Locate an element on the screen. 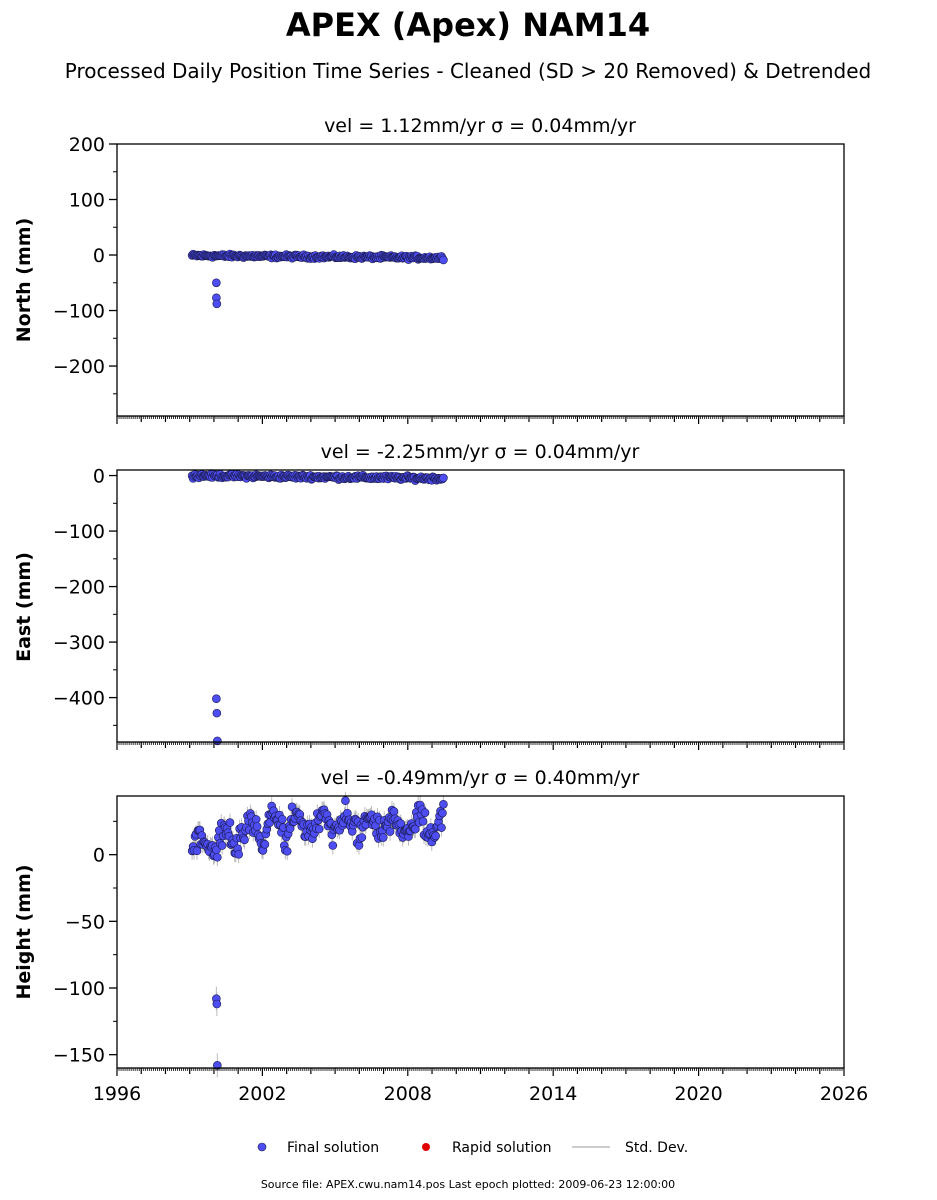 Image resolution: width=937 pixels, height=1200 pixels. panel-east-title: vel = -2.25mm/yr σ = 0.04mm/yr is located at coordinates (480, 452).